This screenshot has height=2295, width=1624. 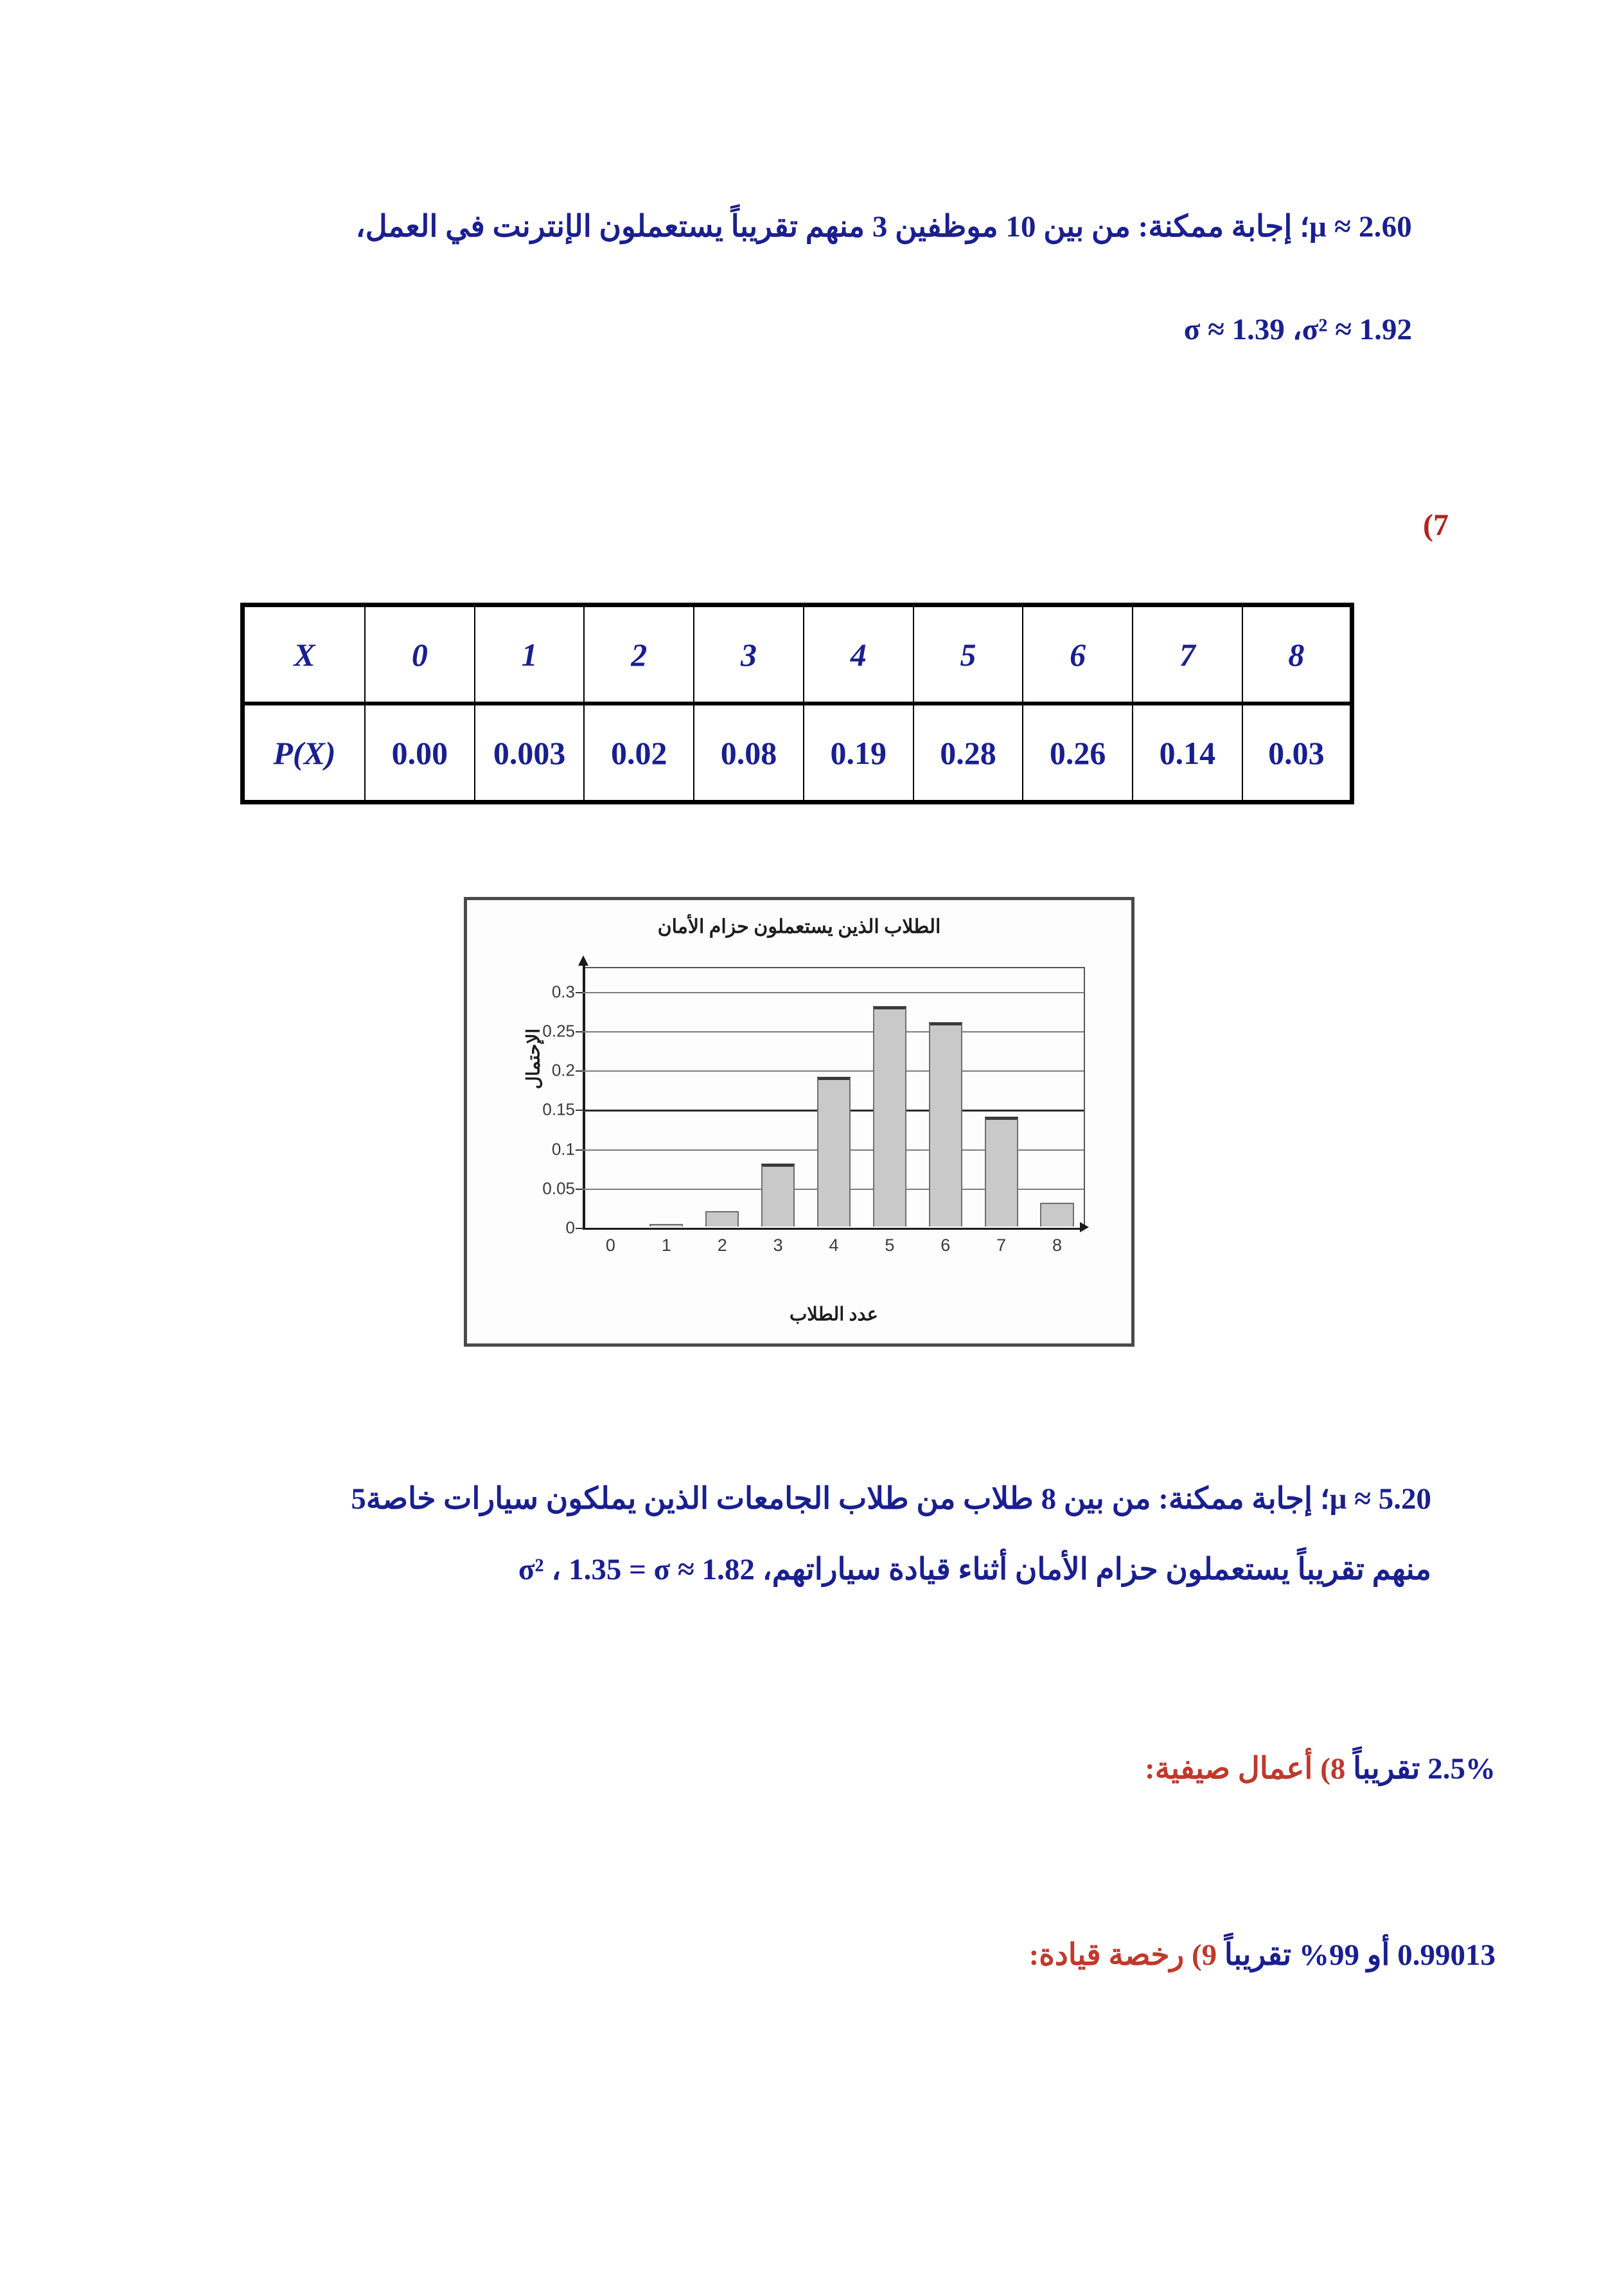 What do you see at coordinates (1297, 654) in the screenshot?
I see `table-cell-x-8: 8` at bounding box center [1297, 654].